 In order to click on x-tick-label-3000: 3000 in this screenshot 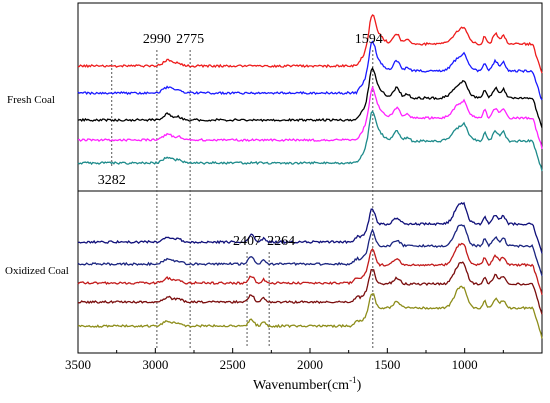, I will do `click(155, 364)`.